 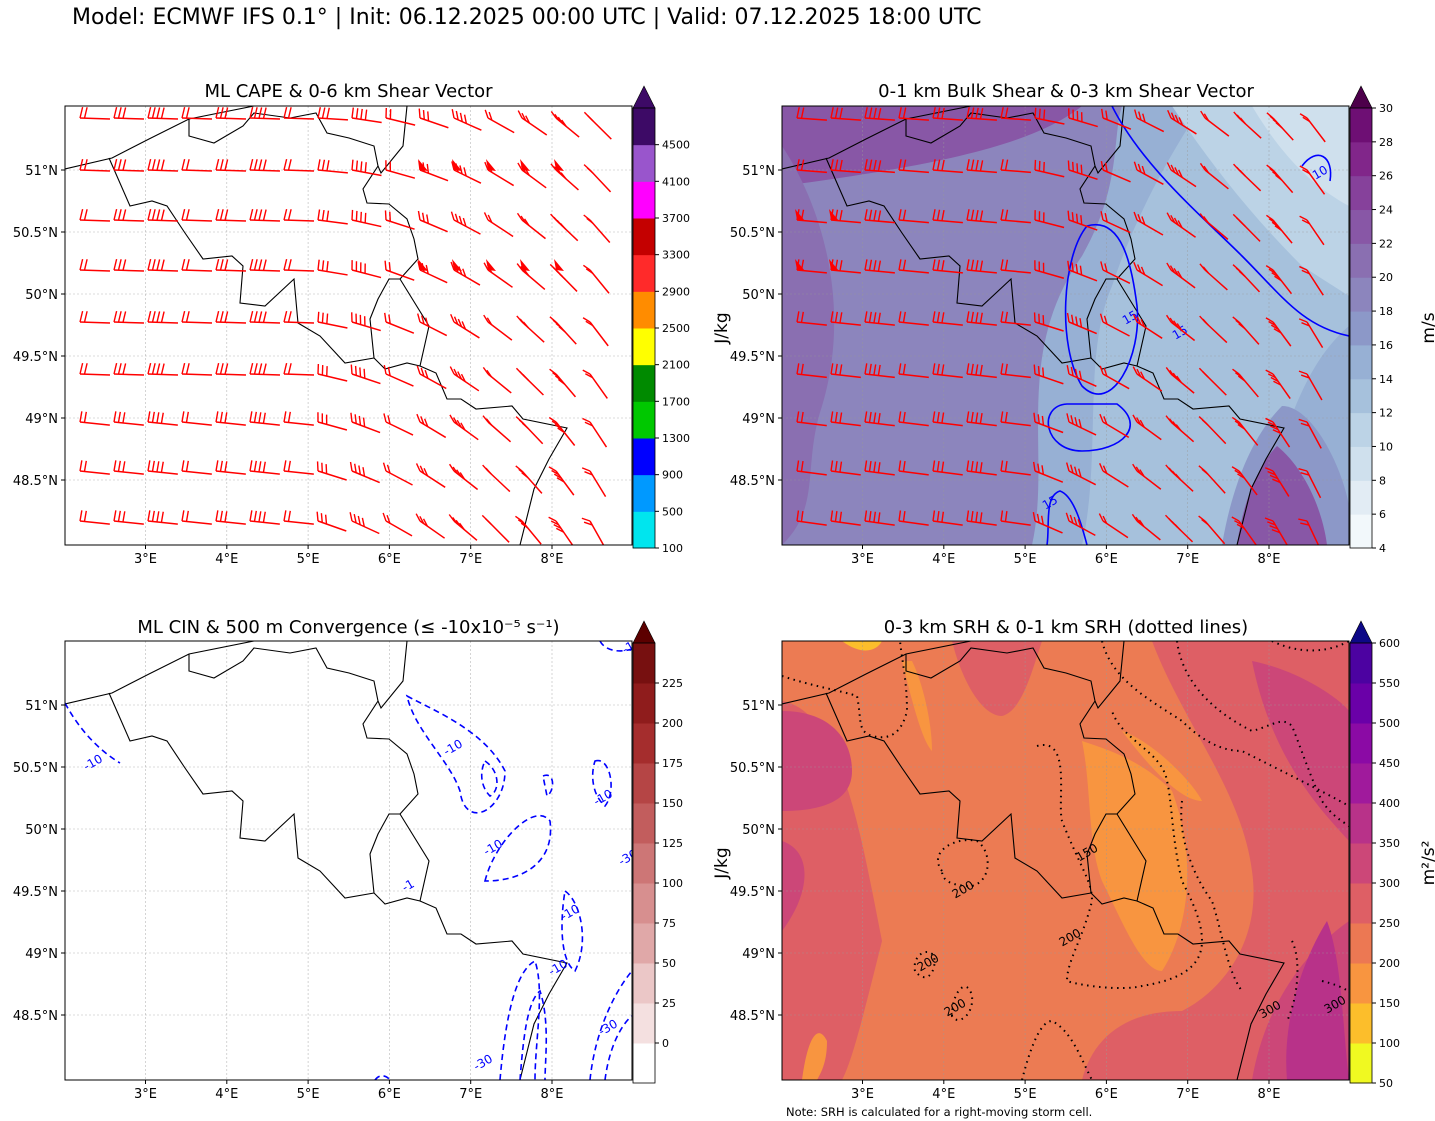 I want to click on lat-tick-label: 50.5°N, so click(x=35, y=233).